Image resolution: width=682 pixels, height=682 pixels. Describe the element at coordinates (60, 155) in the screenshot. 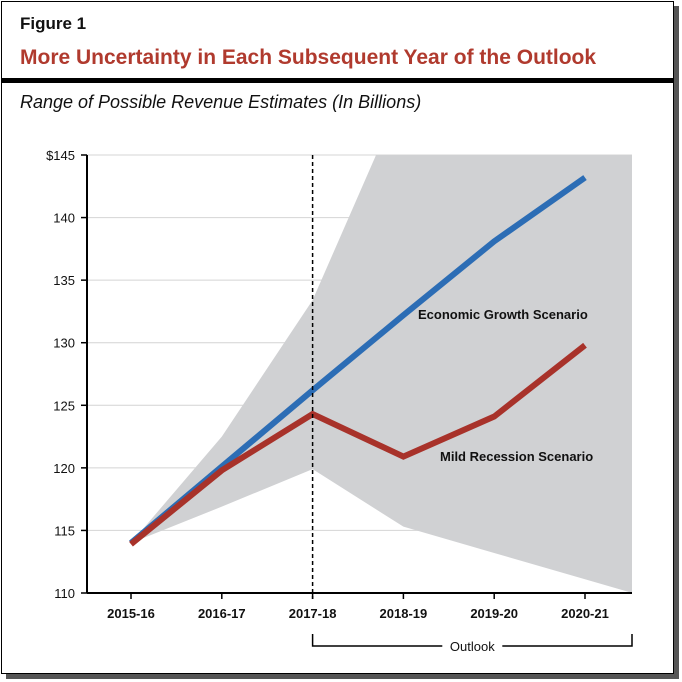

I see `y-tick-label: $145` at that location.